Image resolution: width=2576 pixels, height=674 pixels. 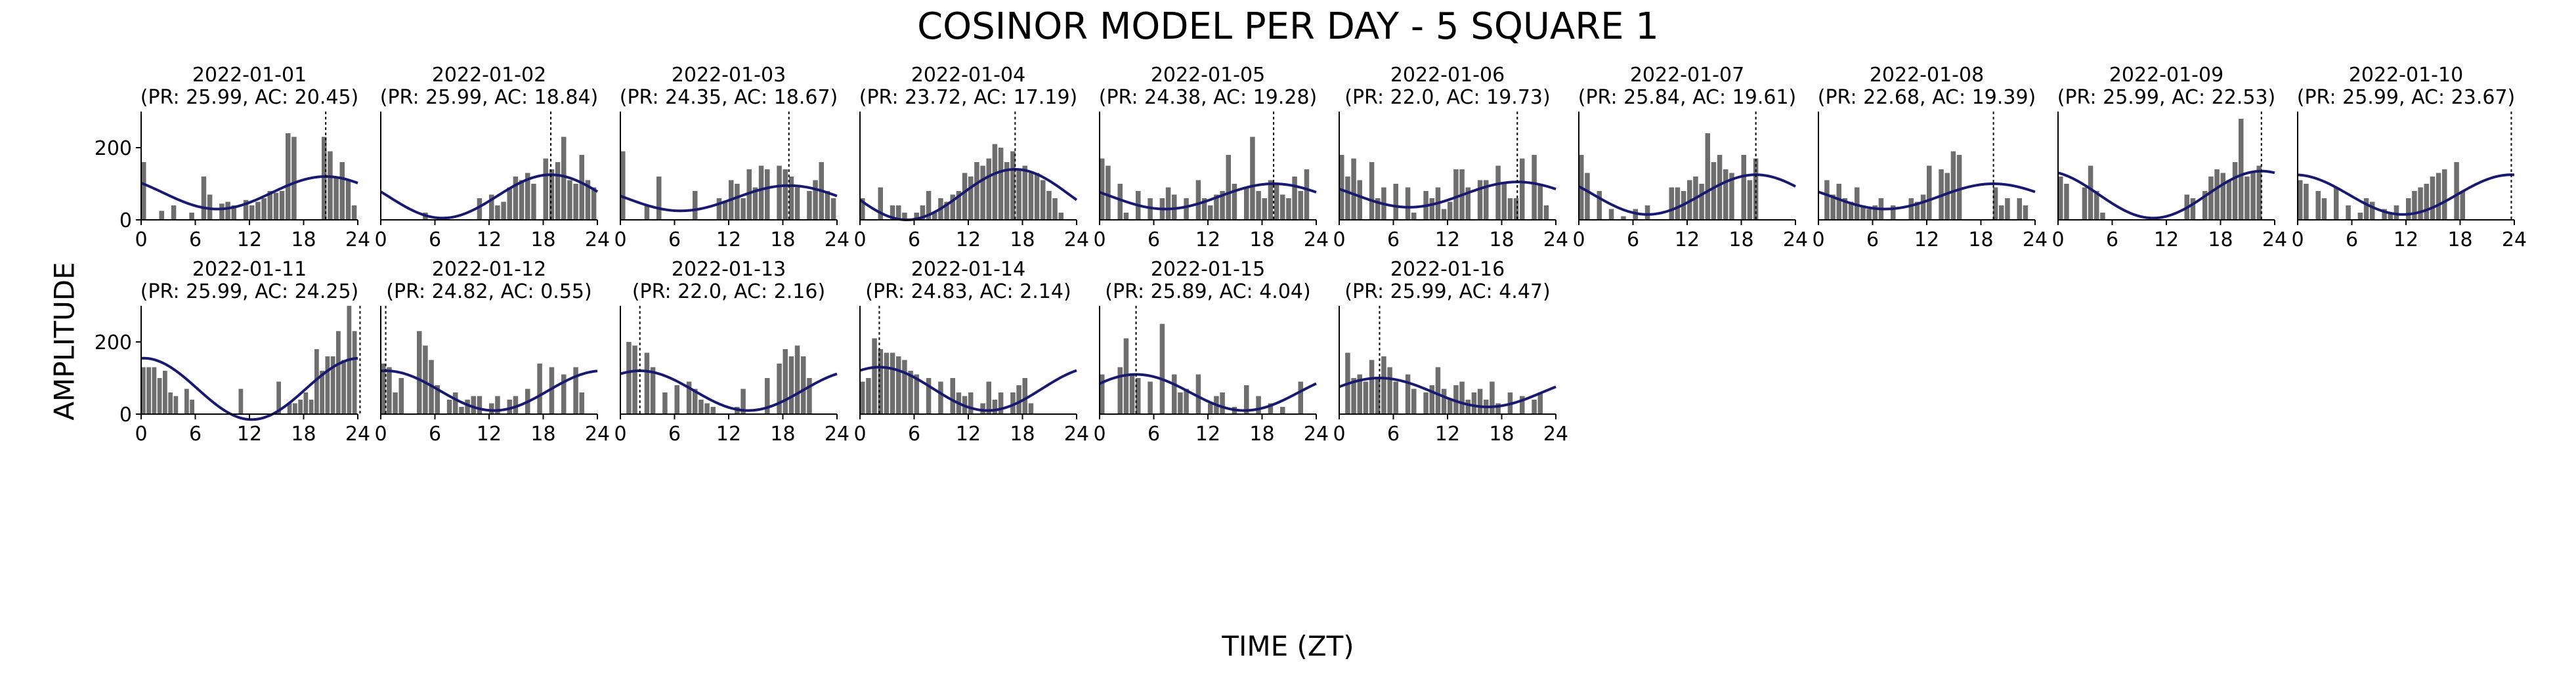 What do you see at coordinates (731, 157) in the screenshot?
I see `subplot-2022-01-03: 0 6 12 18 24 2022-01-03(PR: 24.35, AC: 18.67)` at bounding box center [731, 157].